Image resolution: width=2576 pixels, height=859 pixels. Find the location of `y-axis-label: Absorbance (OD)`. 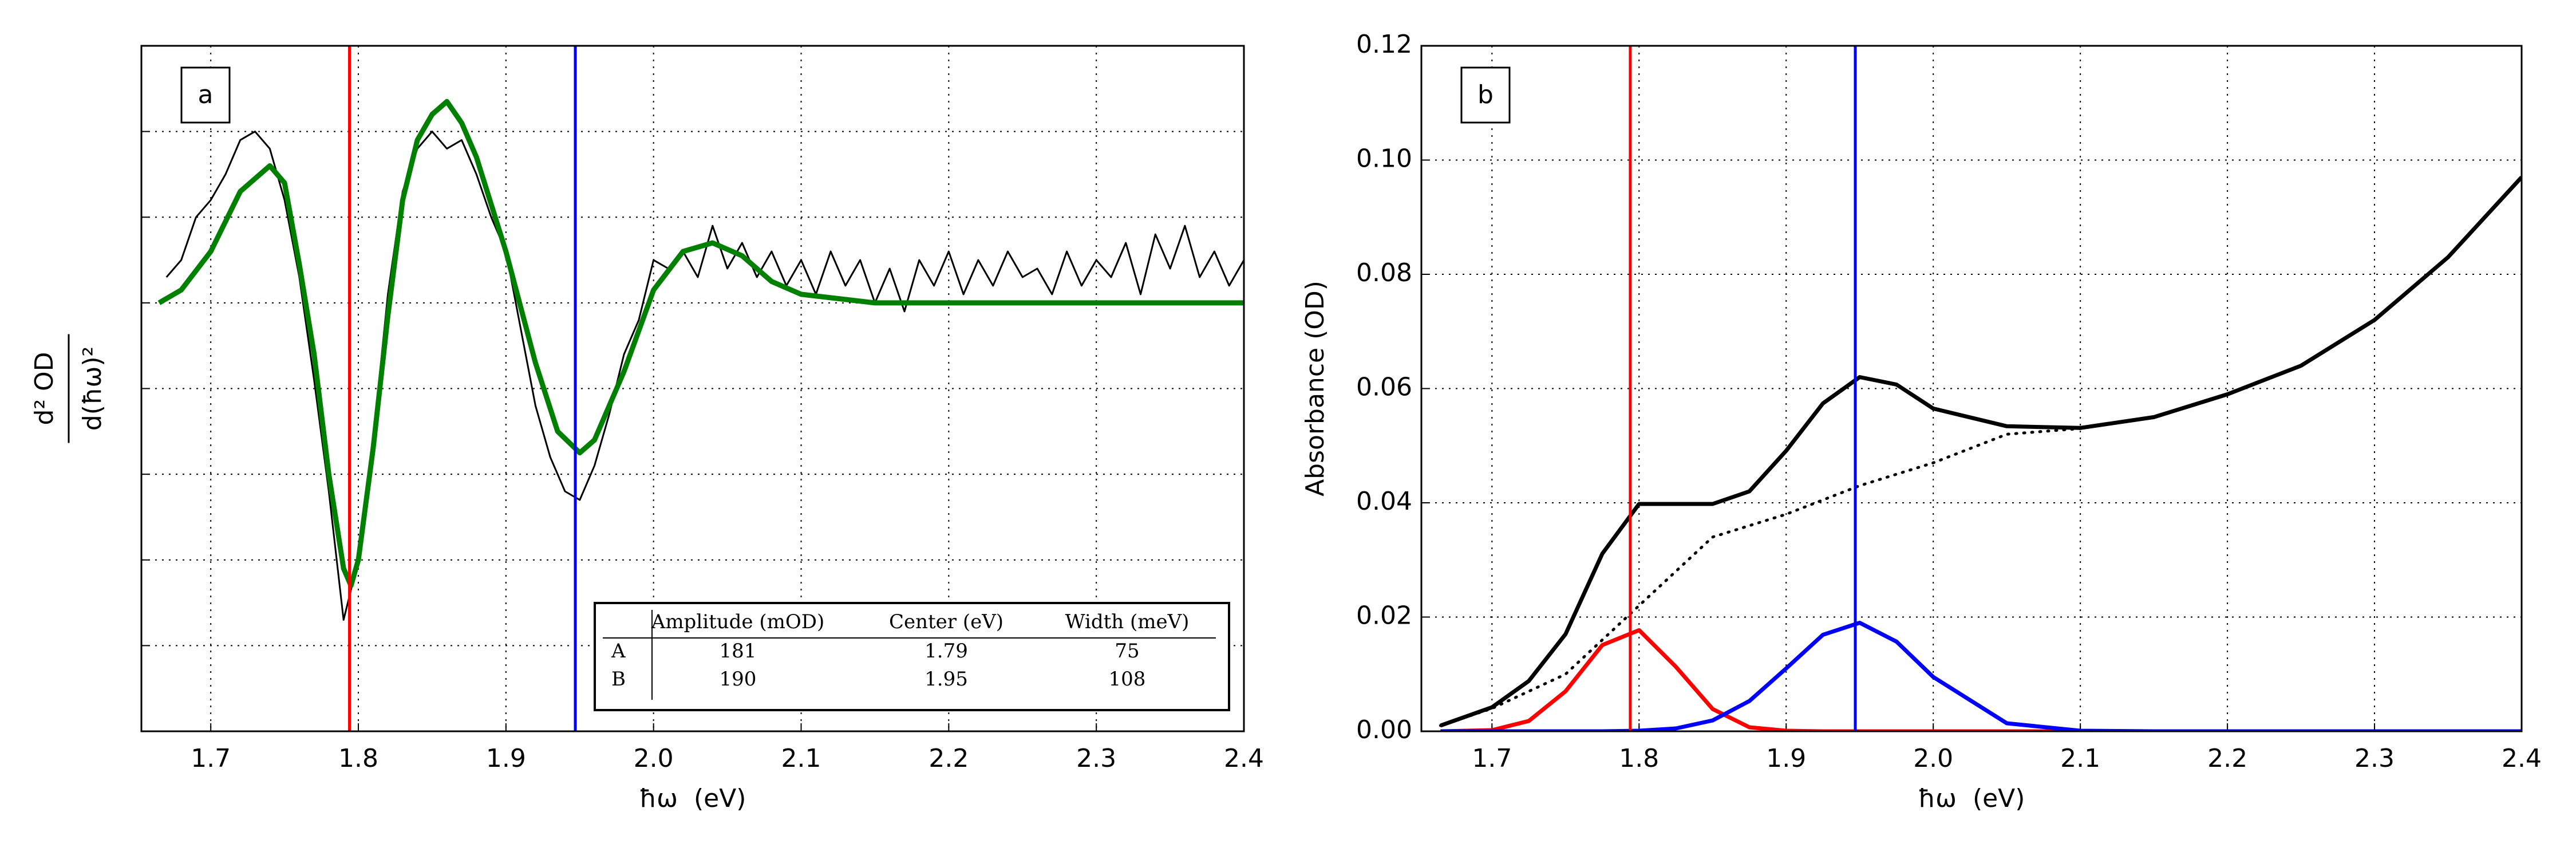

y-axis-label: Absorbance (OD) is located at coordinates (1315, 389).